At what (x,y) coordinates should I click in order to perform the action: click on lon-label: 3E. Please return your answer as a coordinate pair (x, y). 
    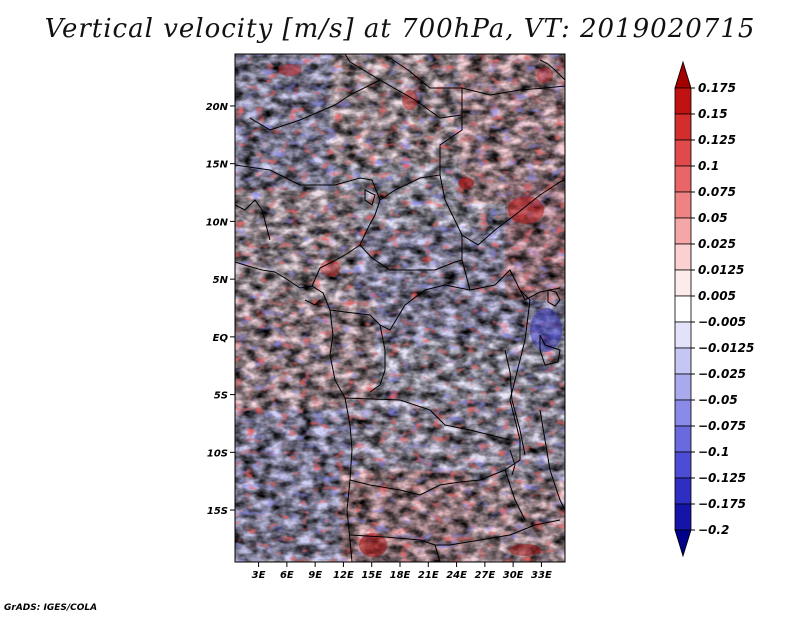
    Looking at the image, I should click on (259, 575).